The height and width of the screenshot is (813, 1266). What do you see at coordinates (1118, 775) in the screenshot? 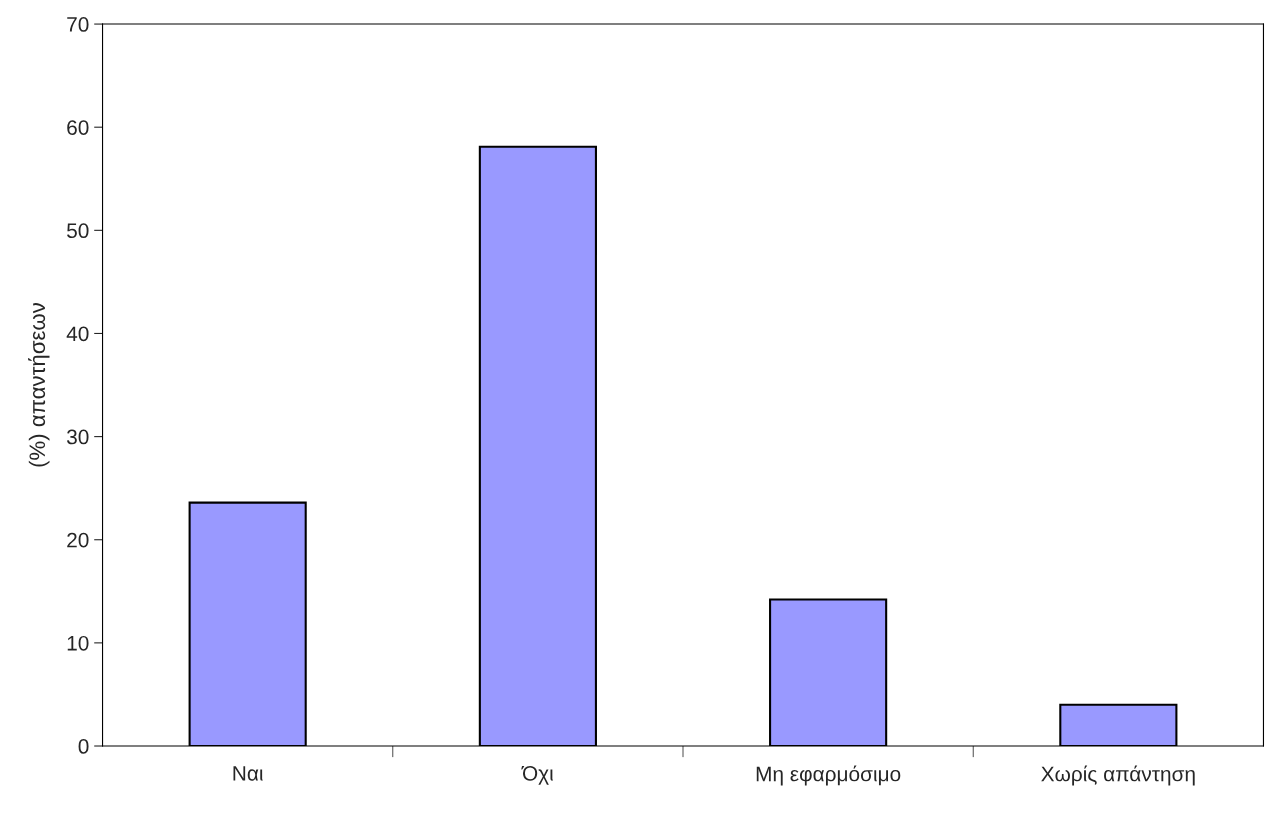
I see `x-tick-label: Χωρίς απάντηση` at bounding box center [1118, 775].